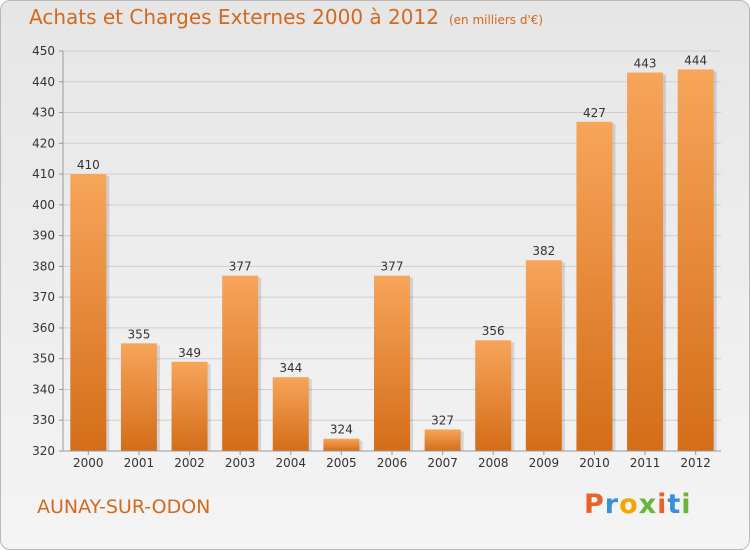  Describe the element at coordinates (442, 420) in the screenshot. I see `bar-value-label: 327` at that location.